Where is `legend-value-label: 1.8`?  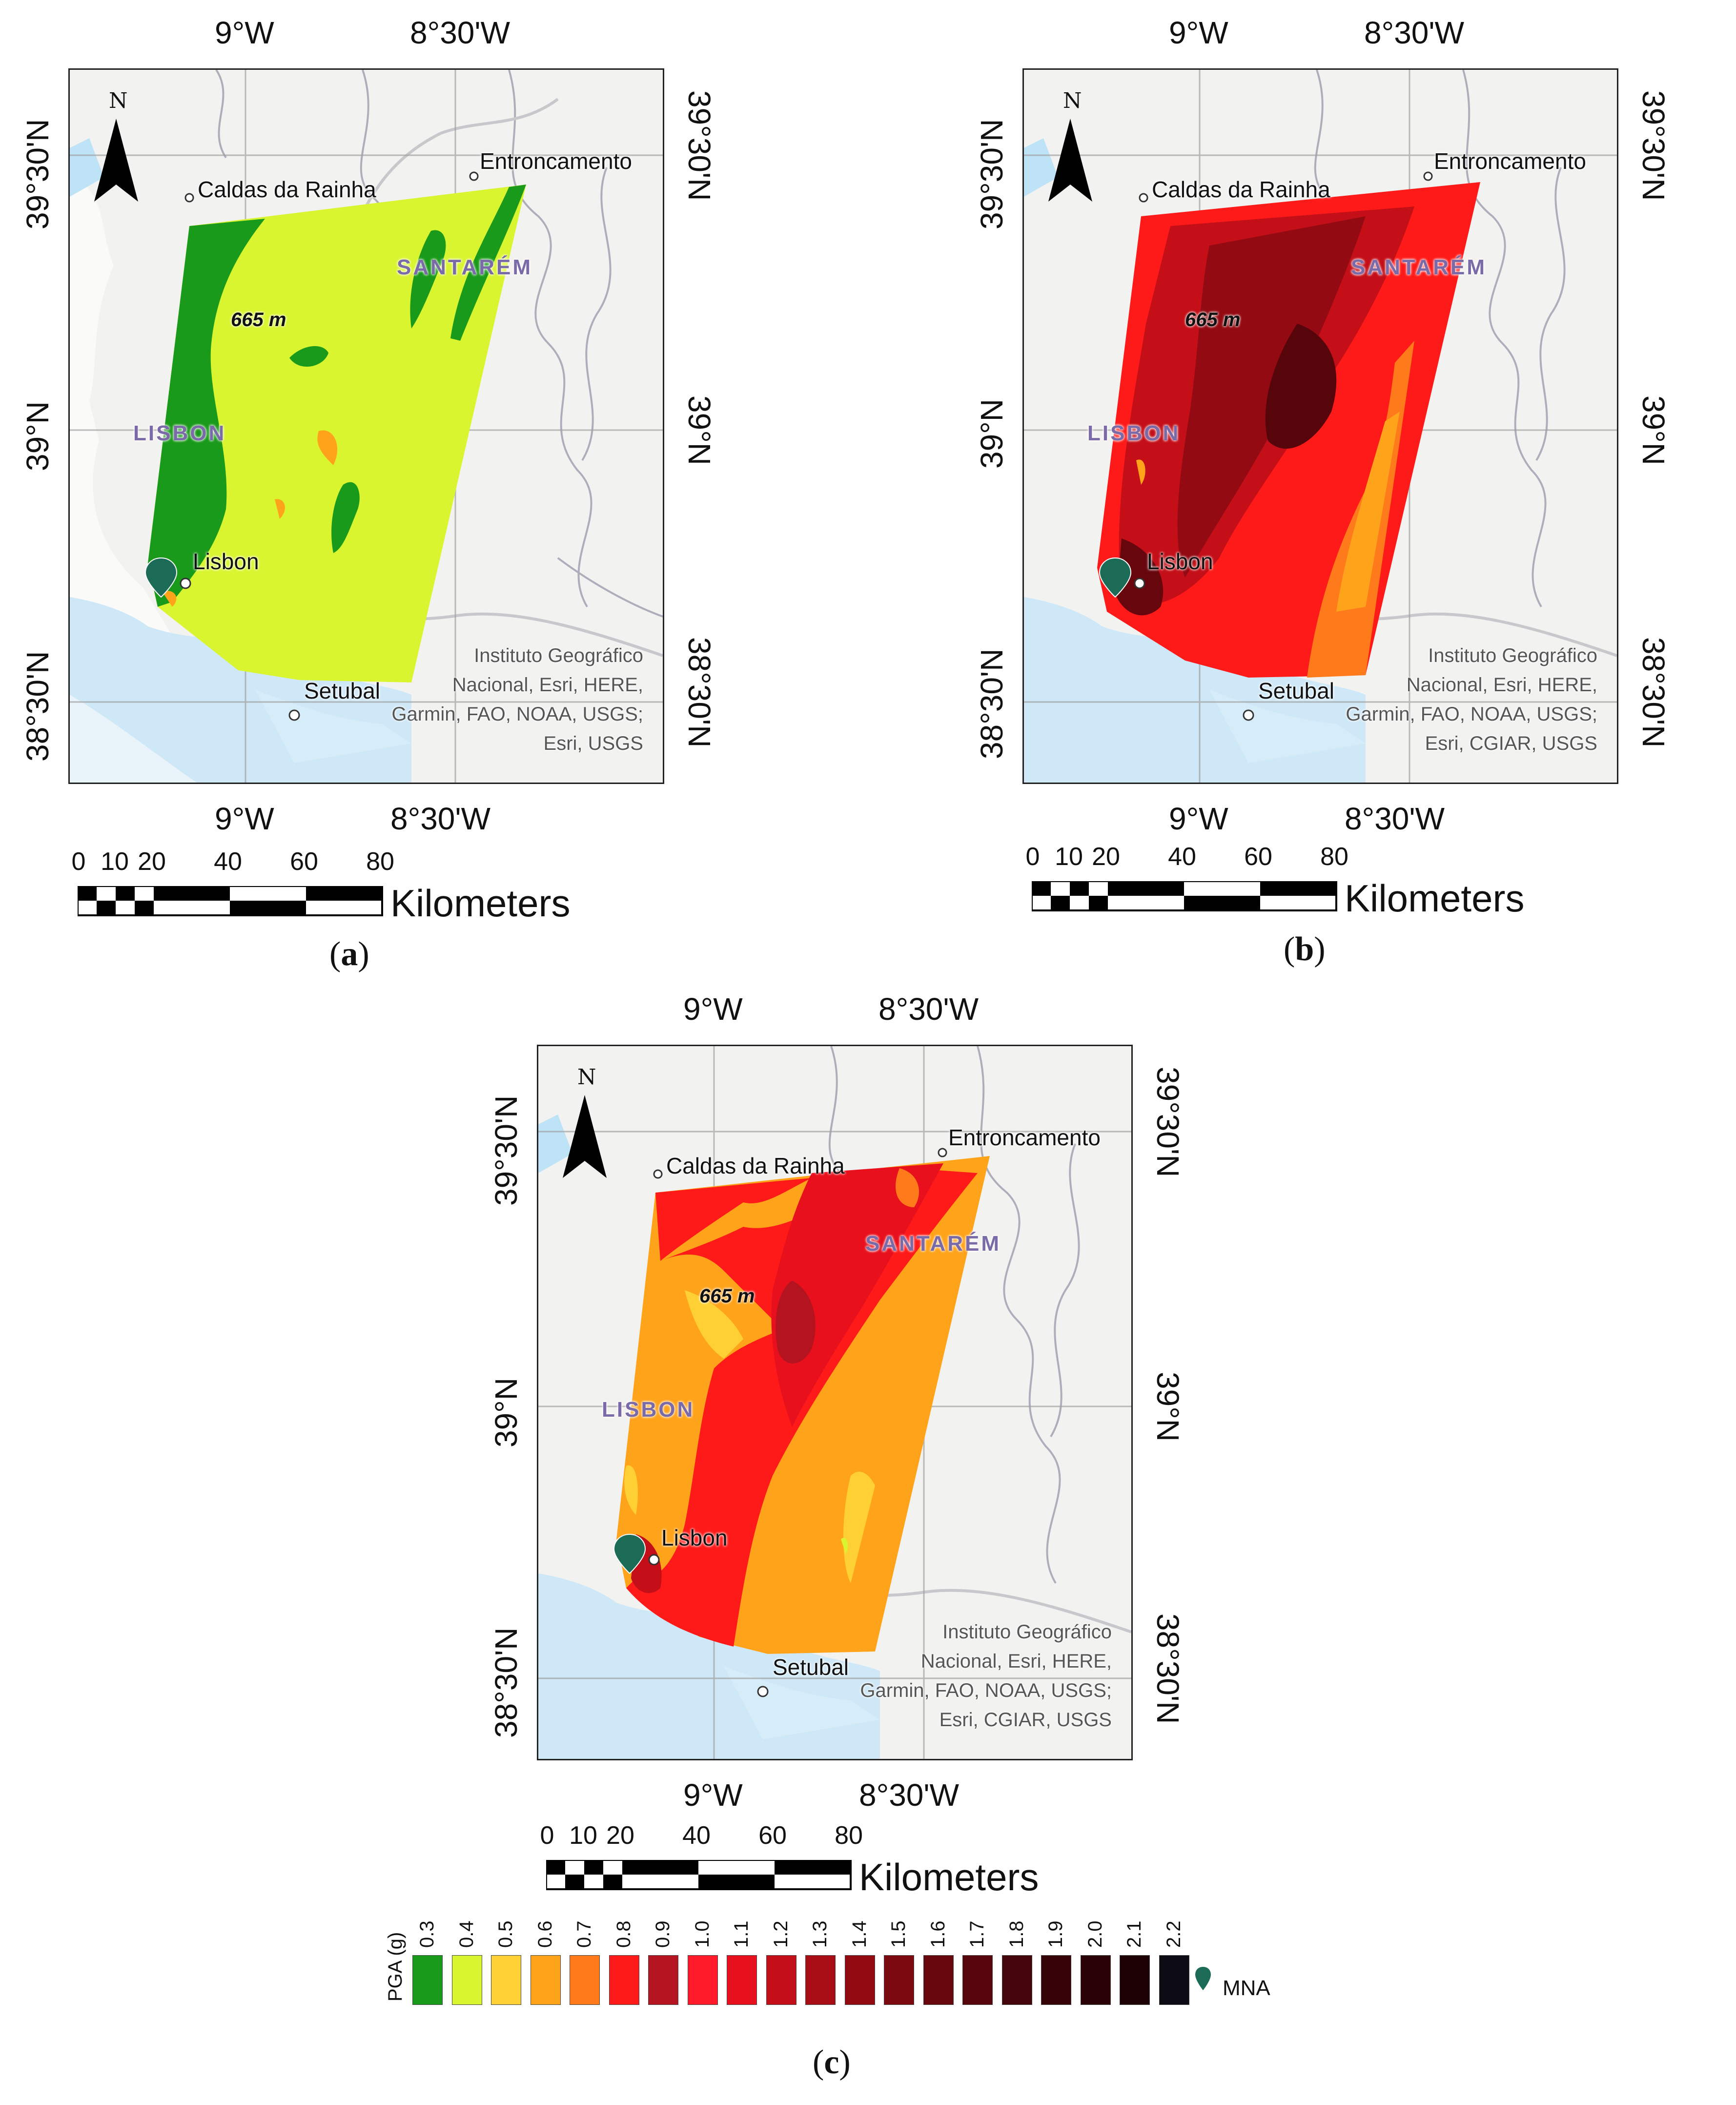
legend-value-label: 1.8 is located at coordinates (1016, 1934).